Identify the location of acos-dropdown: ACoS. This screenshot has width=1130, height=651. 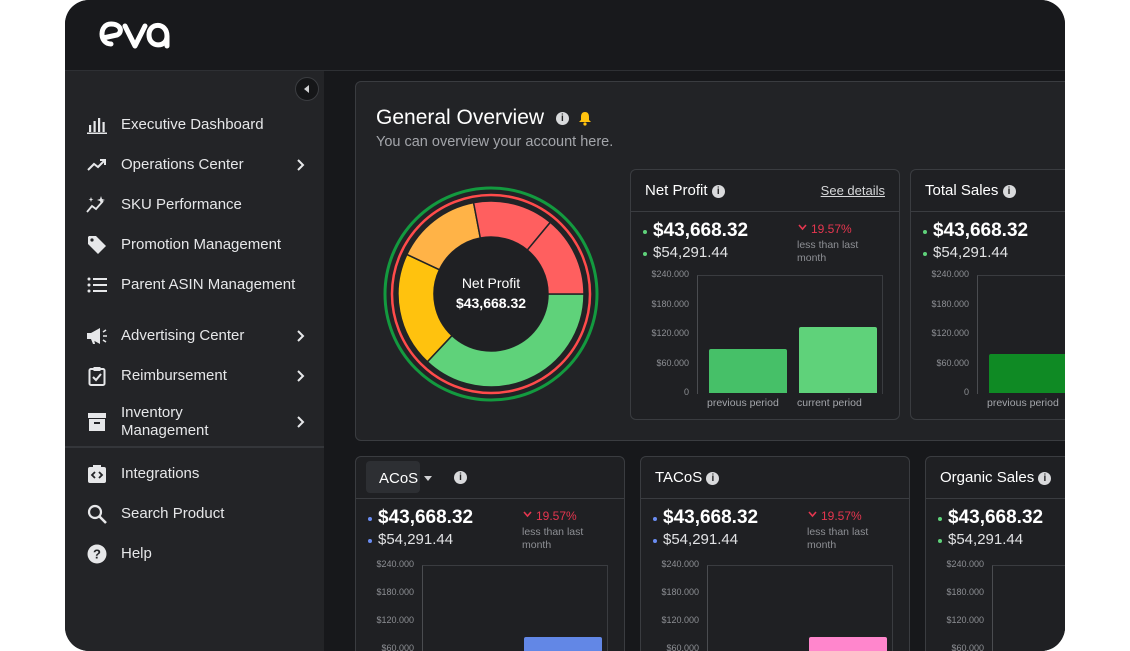
(399, 477).